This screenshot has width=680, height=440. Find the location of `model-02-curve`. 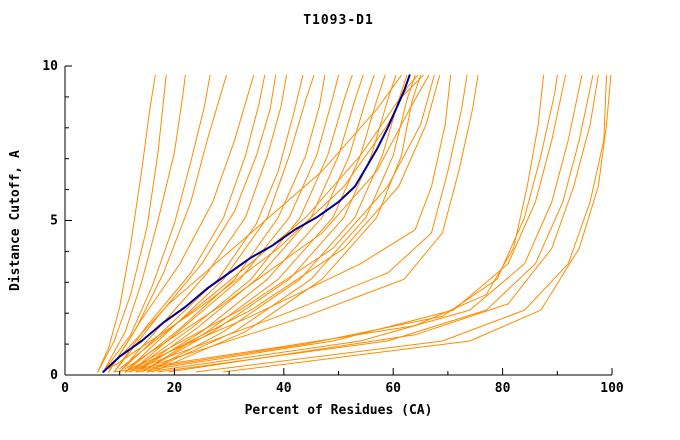

model-02-curve is located at coordinates (132, 223).